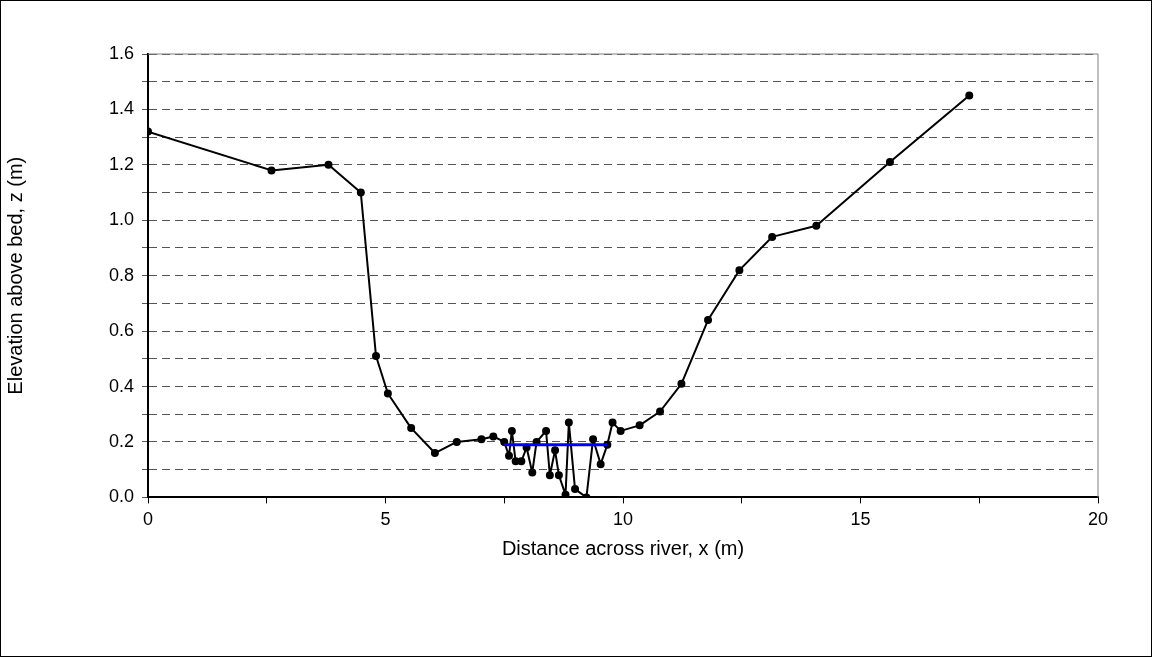  What do you see at coordinates (860, 519) in the screenshot?
I see `x-tick-label: 15` at bounding box center [860, 519].